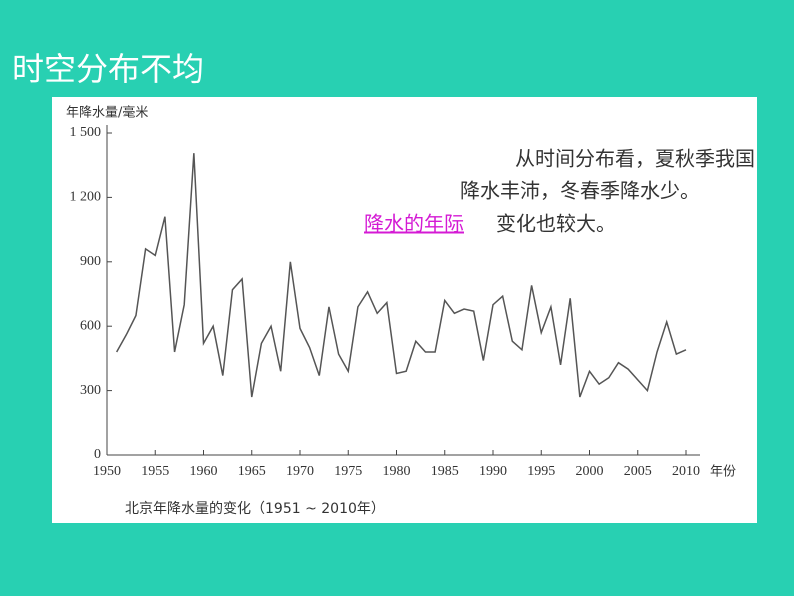 Image resolution: width=794 pixels, height=596 pixels. I want to click on x-tick-label: 1950, so click(107, 471).